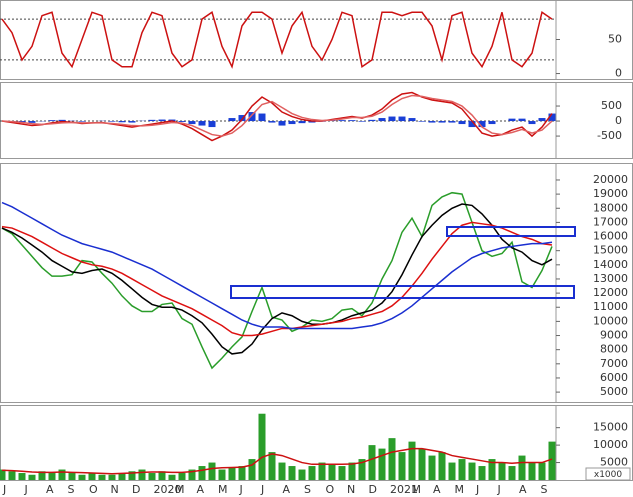  Describe the element at coordinates (614, 335) in the screenshot. I see `y-tick-label: 9000` at that location.